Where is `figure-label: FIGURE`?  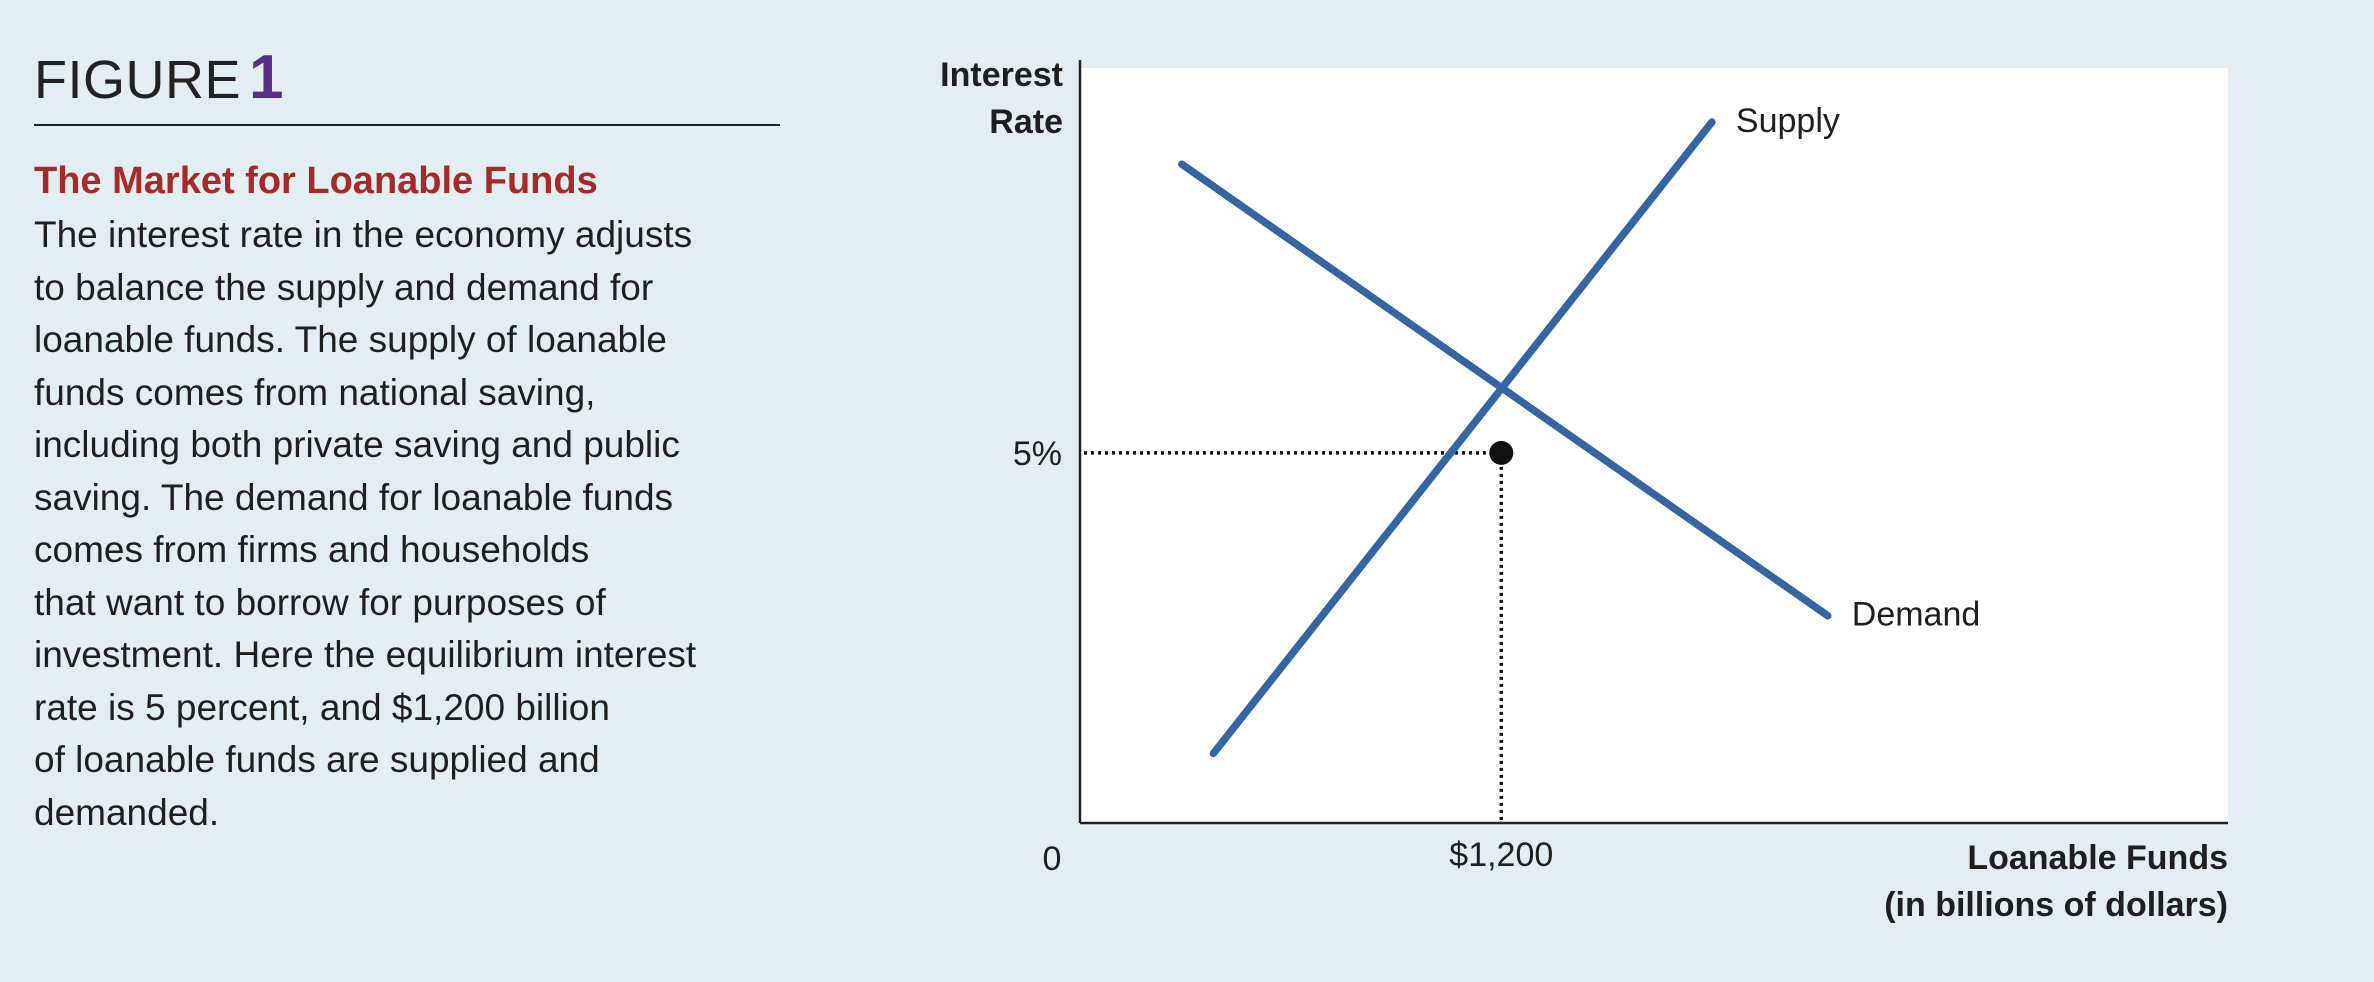
figure-label: FIGURE is located at coordinates (138, 80).